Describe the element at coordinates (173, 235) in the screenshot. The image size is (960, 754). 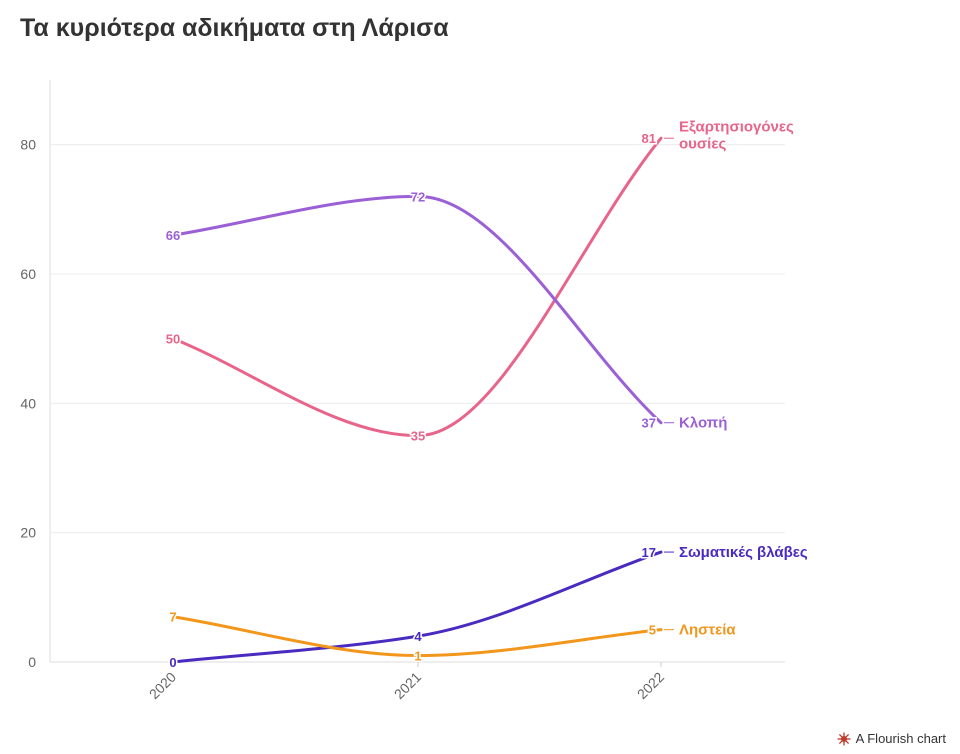
I see `data-label: 66` at that location.